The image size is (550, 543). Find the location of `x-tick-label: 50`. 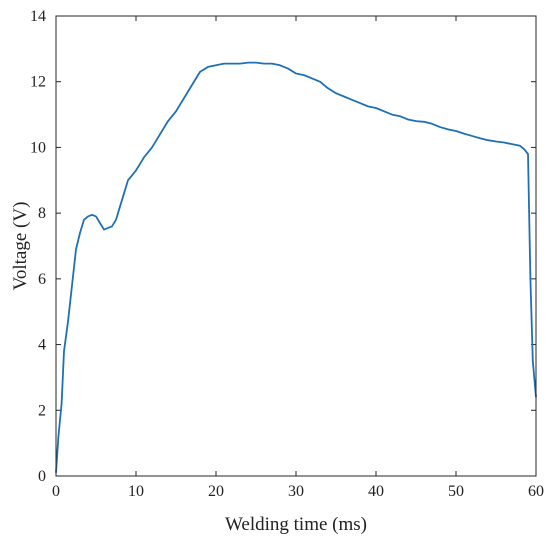

x-tick-label: 50 is located at coordinates (456, 491).